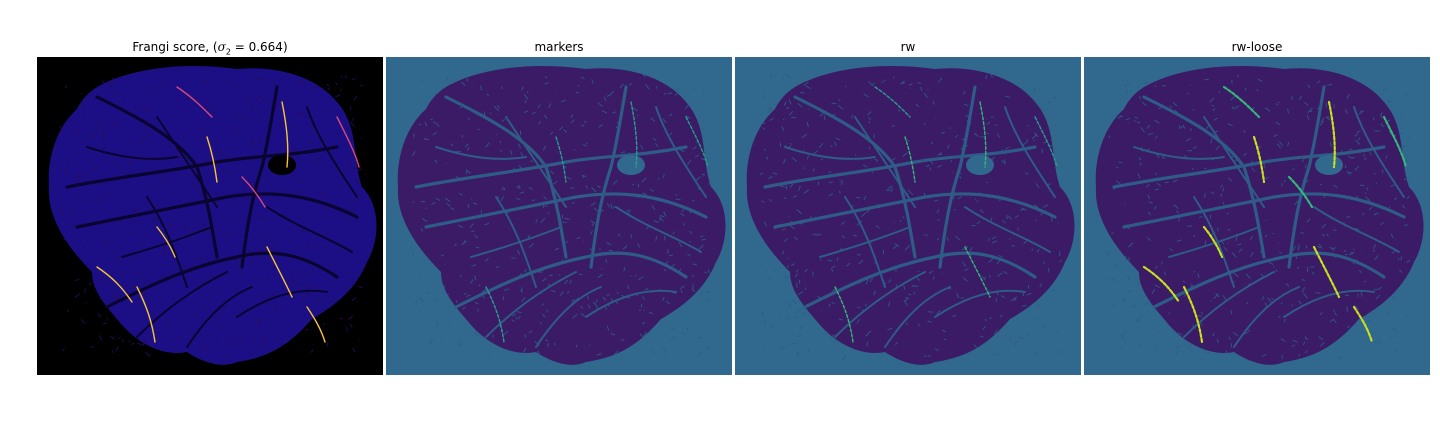 The image size is (1440, 432). What do you see at coordinates (175, 47) in the screenshot?
I see `title-prefix: Frangi score, (` at bounding box center [175, 47].